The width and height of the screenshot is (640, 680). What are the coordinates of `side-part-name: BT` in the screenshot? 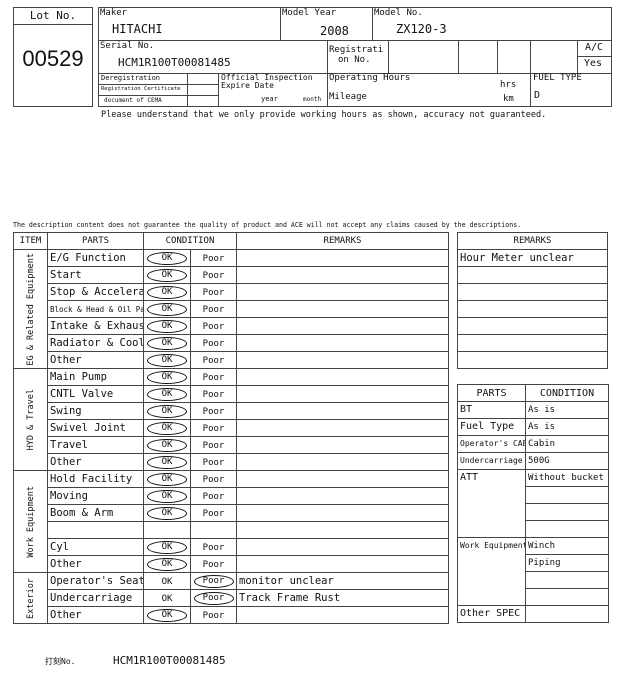 It's located at (491, 410).